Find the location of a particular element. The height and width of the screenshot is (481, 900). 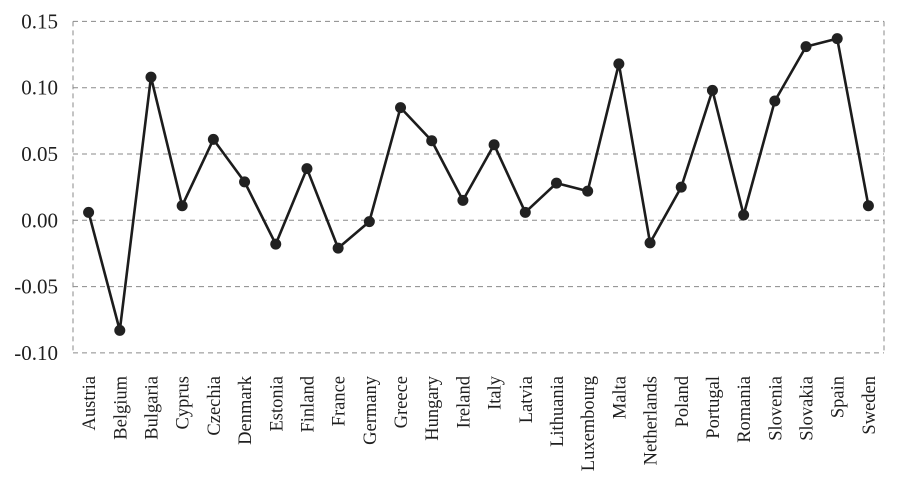

data-point-latvia is located at coordinates (525, 212).